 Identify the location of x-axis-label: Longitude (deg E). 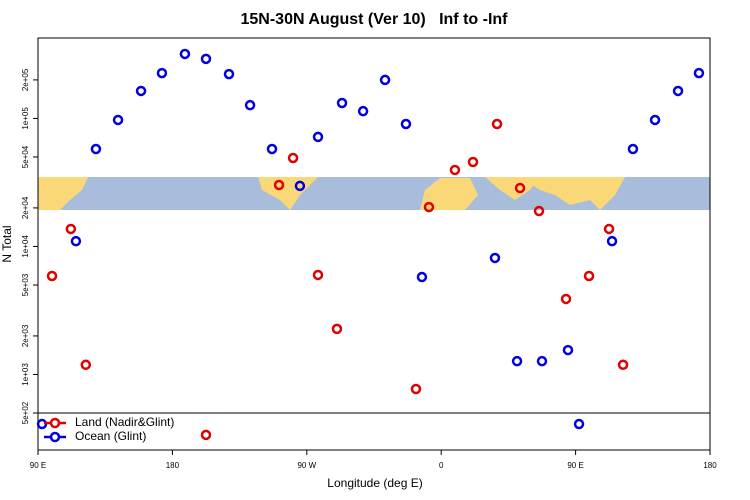
(374, 483).